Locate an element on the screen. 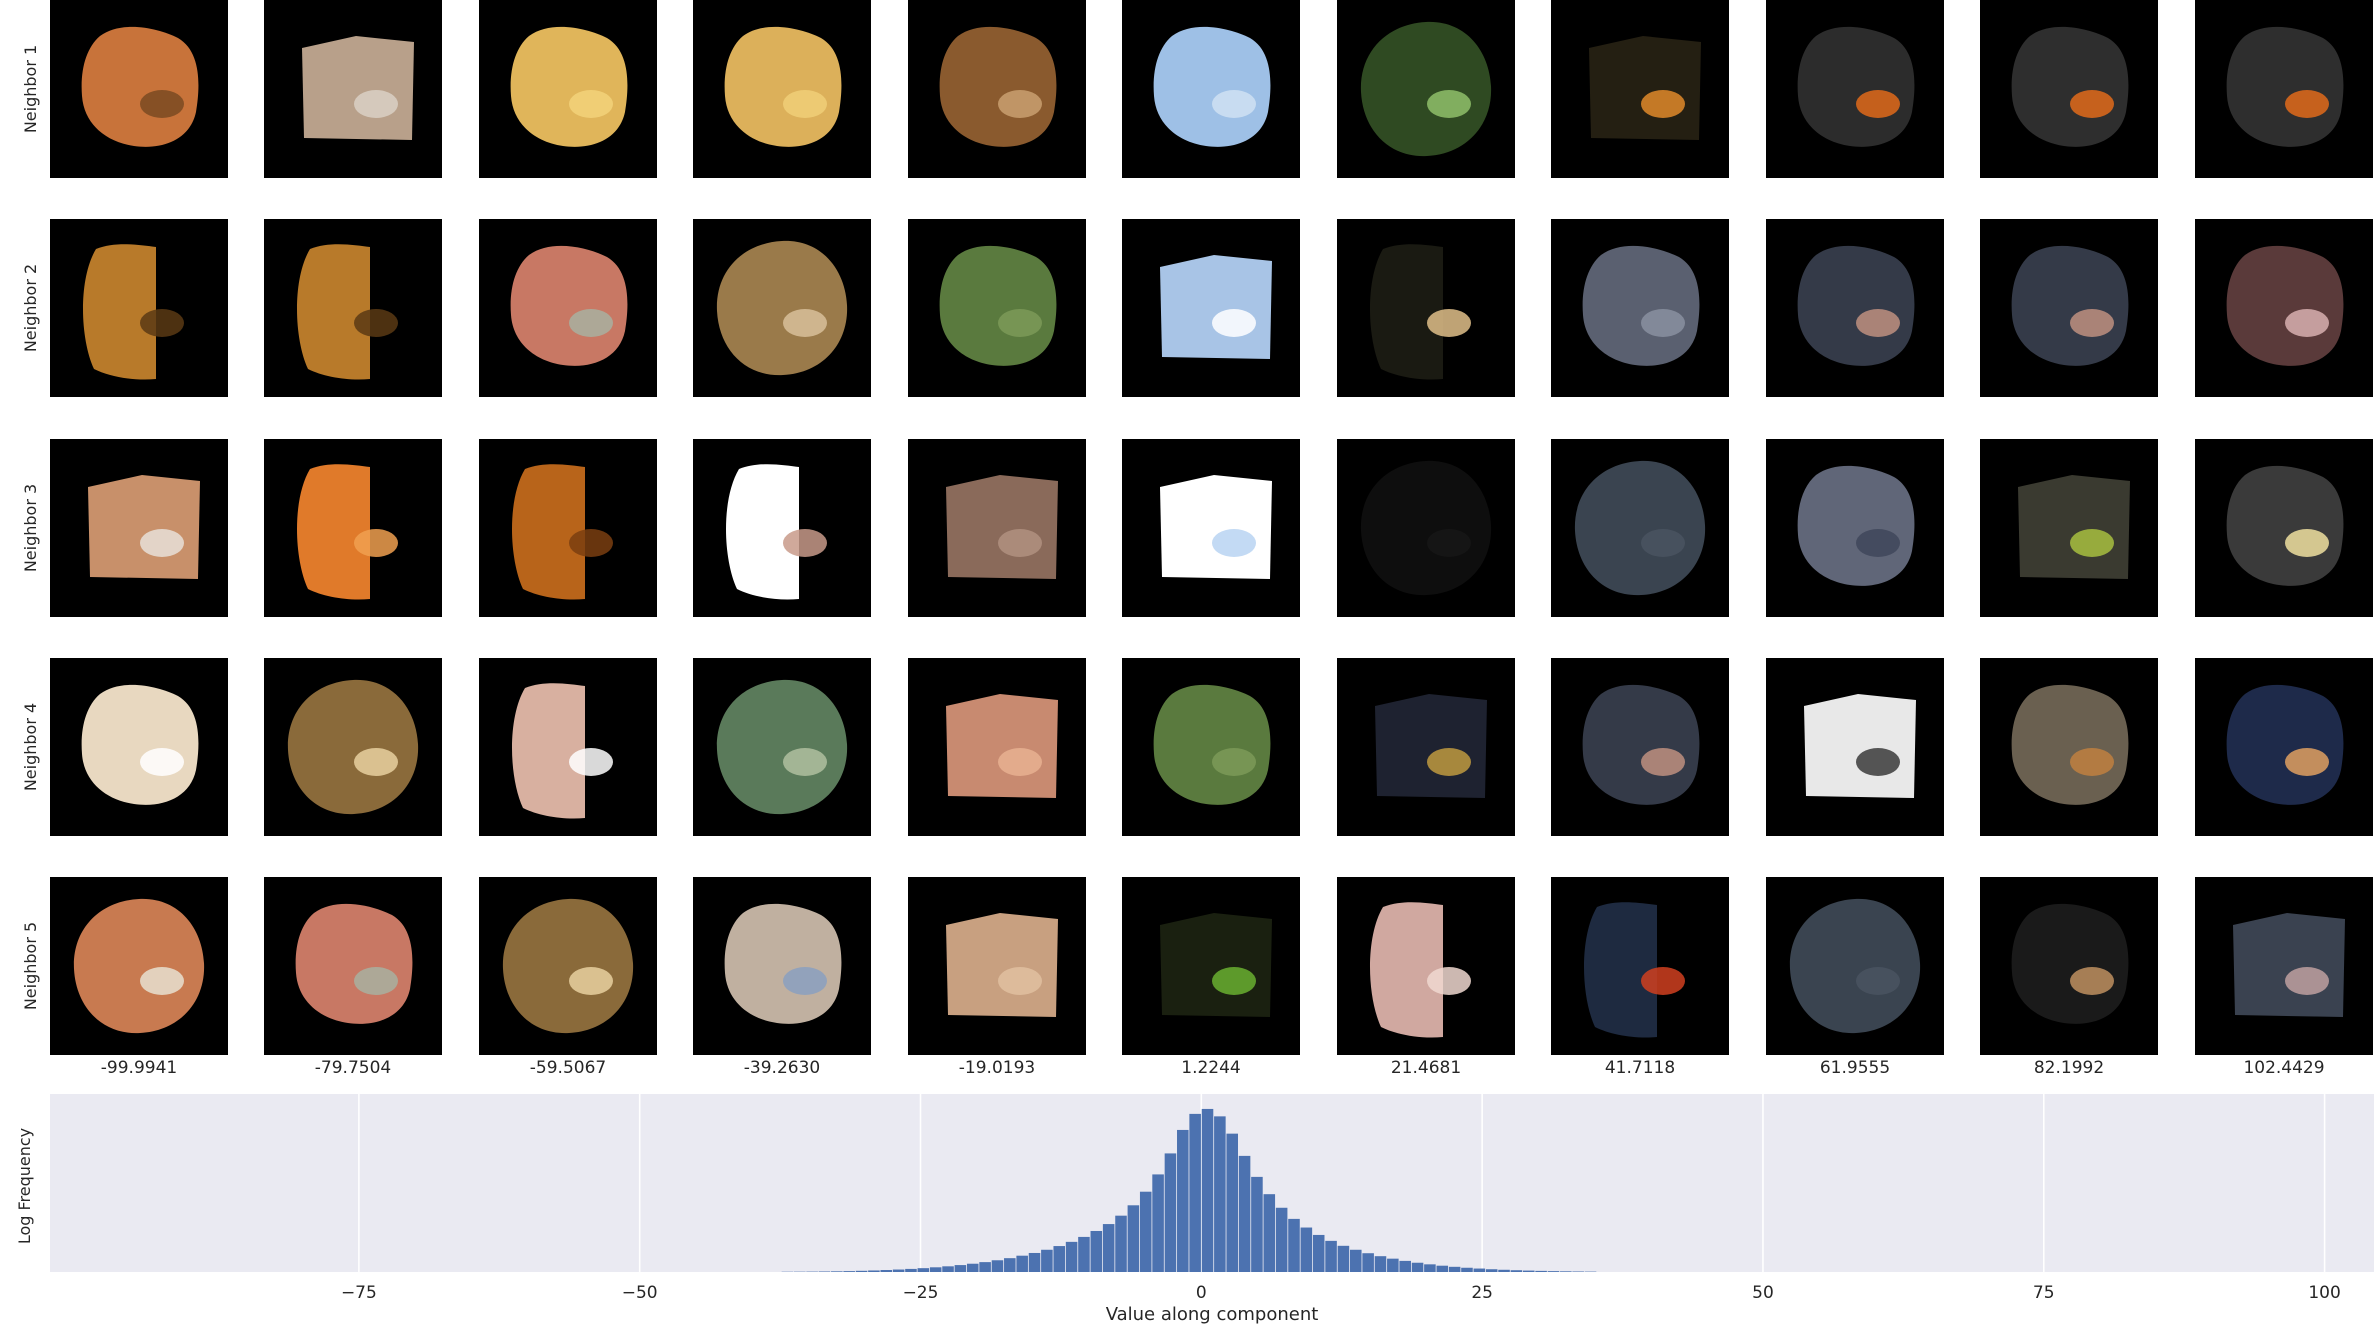 The height and width of the screenshot is (1344, 2374). column-value-1: -99.9941 is located at coordinates (139, 1068).